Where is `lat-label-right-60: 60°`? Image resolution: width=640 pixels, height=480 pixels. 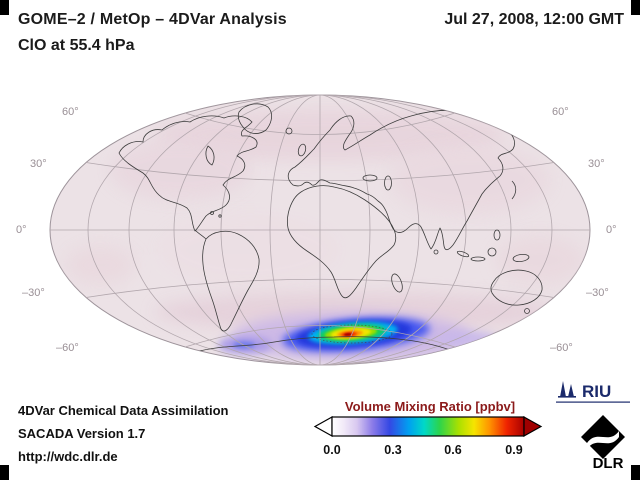 lat-label-right-60: 60° is located at coordinates (560, 112).